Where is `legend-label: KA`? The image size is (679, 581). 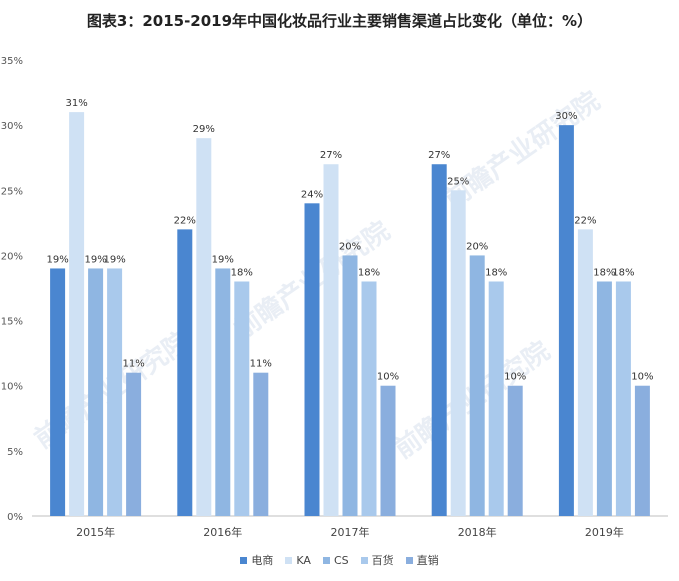 legend-label: KA is located at coordinates (303, 560).